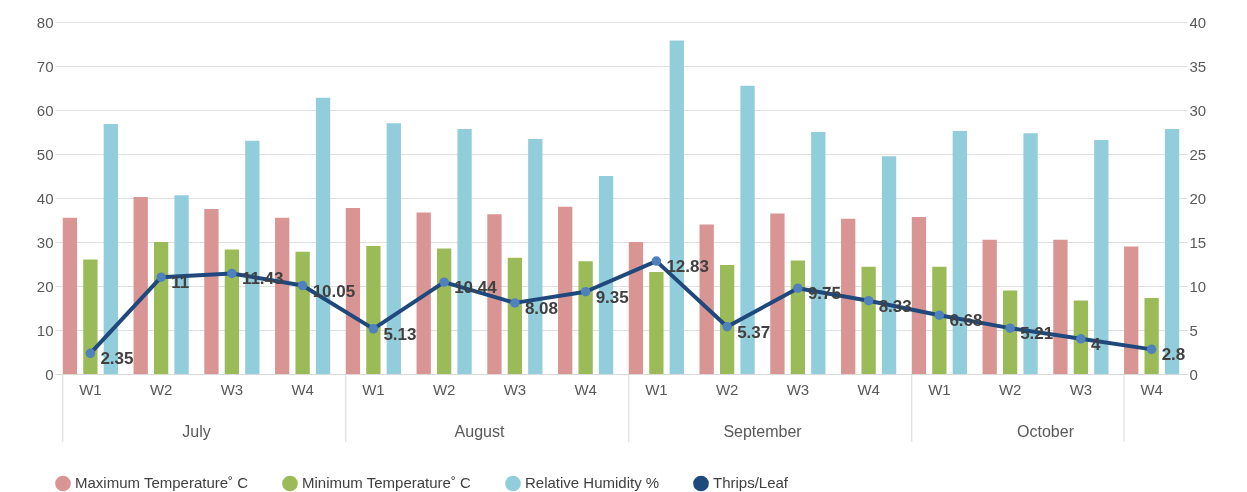 Image resolution: width=1247 pixels, height=492 pixels. I want to click on y-tick-label: 30, so click(45, 242).